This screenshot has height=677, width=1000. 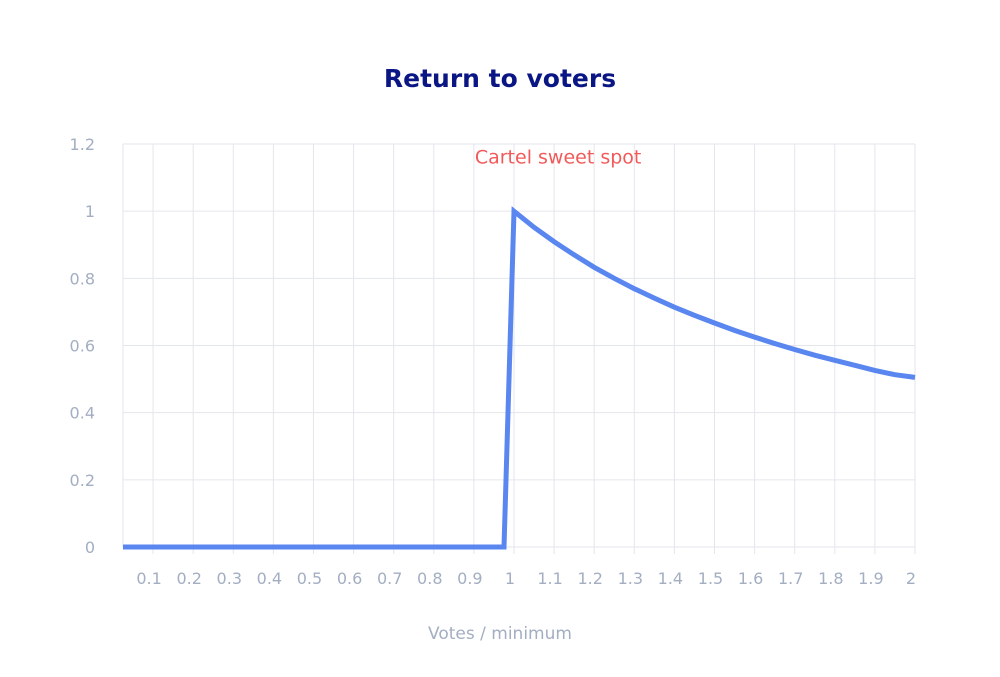 What do you see at coordinates (82, 144) in the screenshot?
I see `y-tick-label: 1.2` at bounding box center [82, 144].